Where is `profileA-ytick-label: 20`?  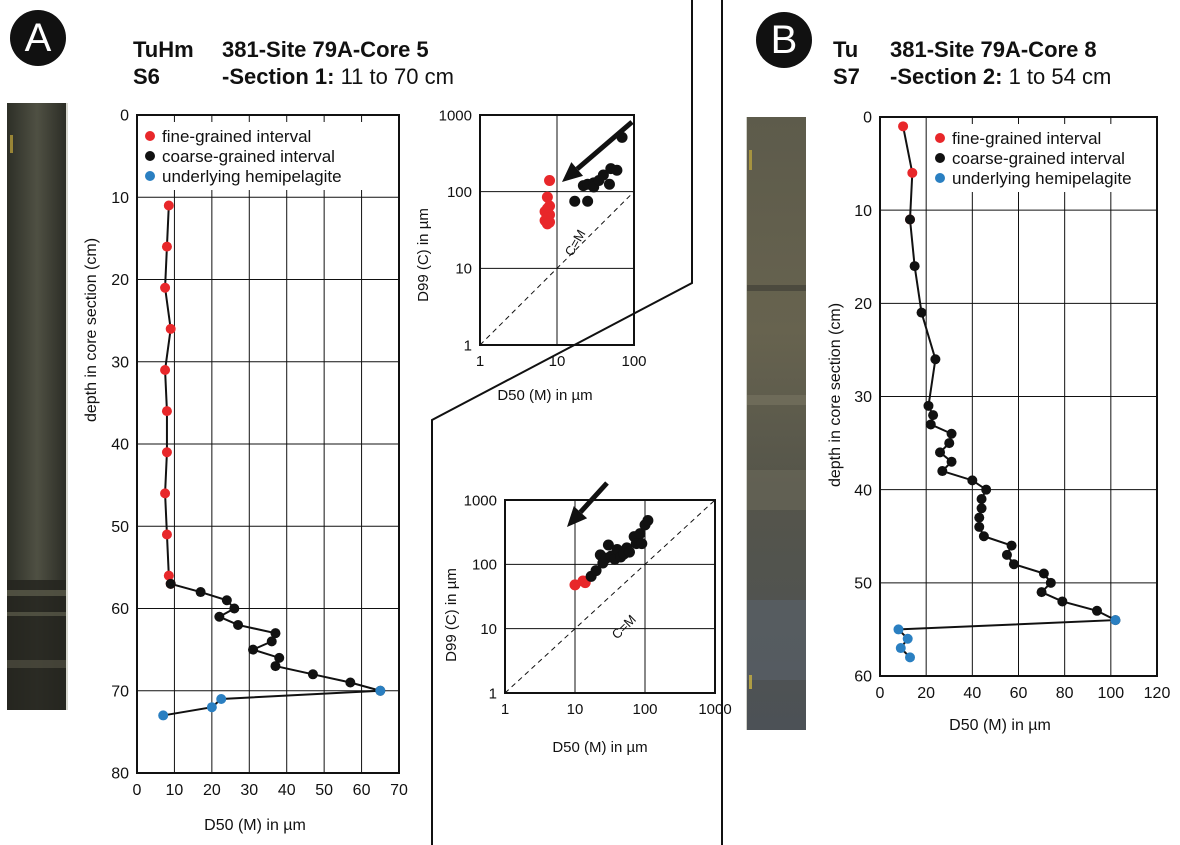 profileA-ytick-label: 20 is located at coordinates (120, 280).